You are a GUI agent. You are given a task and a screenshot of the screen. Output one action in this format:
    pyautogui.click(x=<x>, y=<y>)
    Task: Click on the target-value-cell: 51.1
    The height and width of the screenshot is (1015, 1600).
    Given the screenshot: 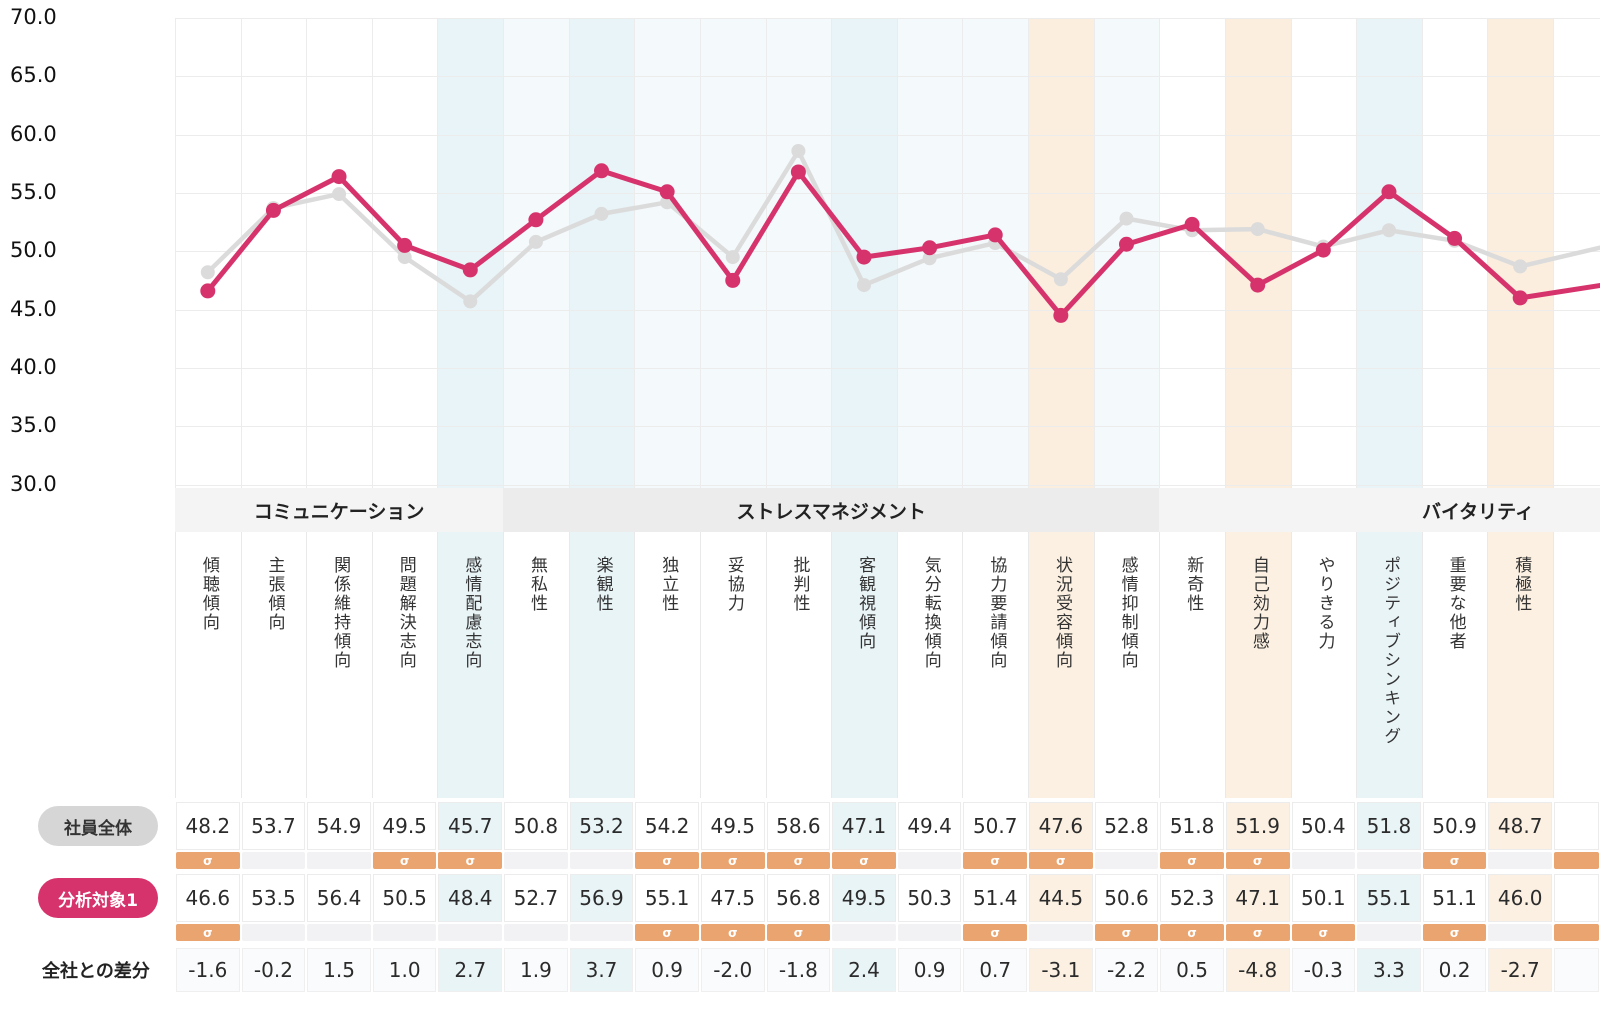 What is the action you would take?
    pyautogui.click(x=1454, y=898)
    